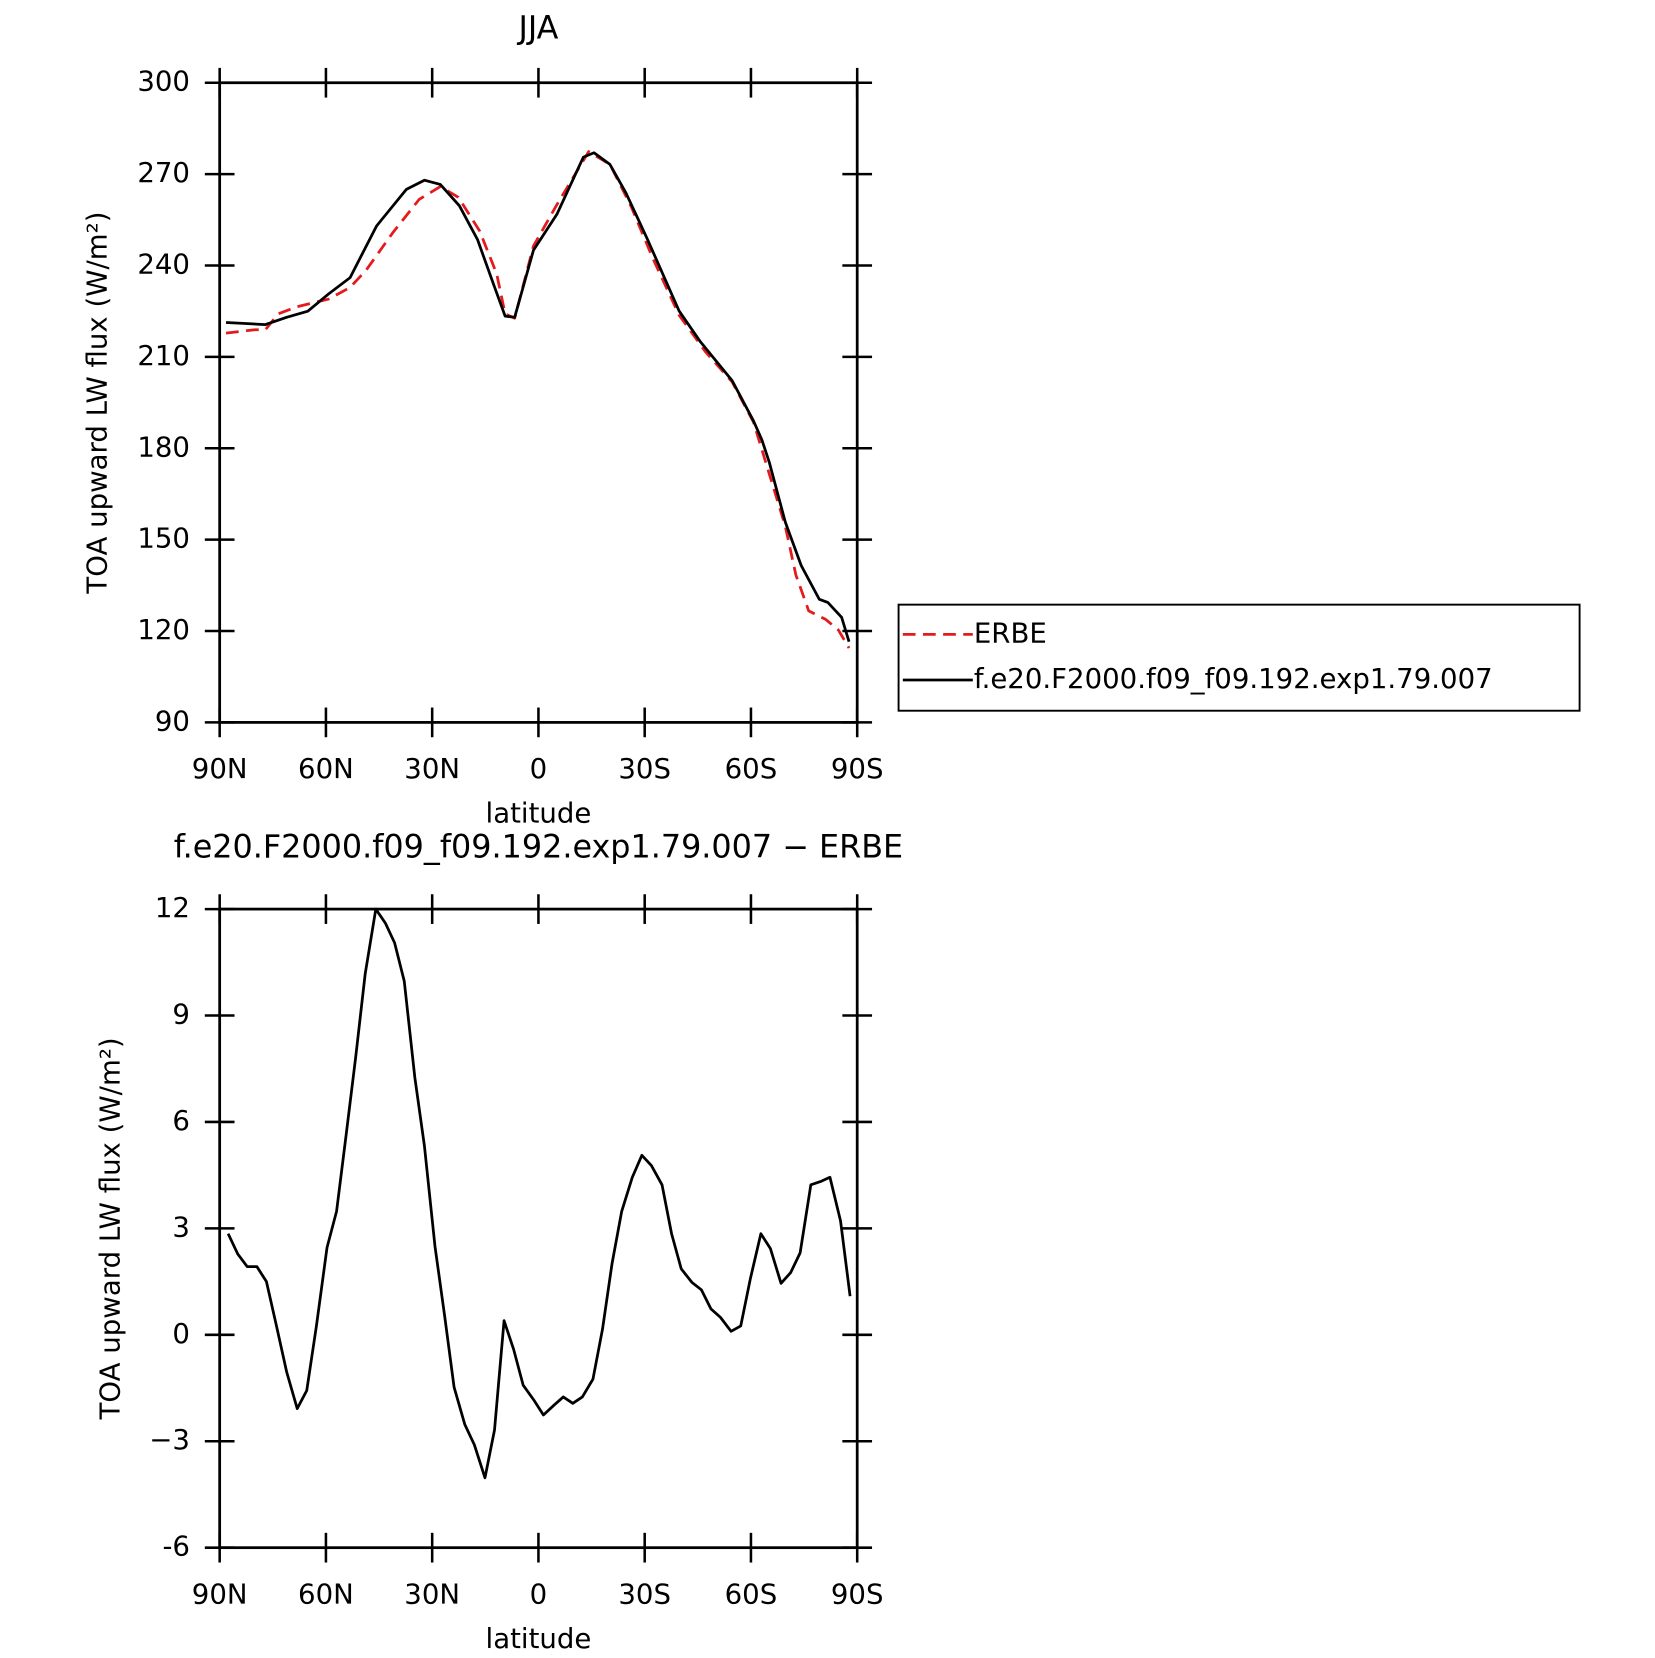 The width and height of the screenshot is (1655, 1658). I want to click on y-tick-label: 270, so click(163, 172).